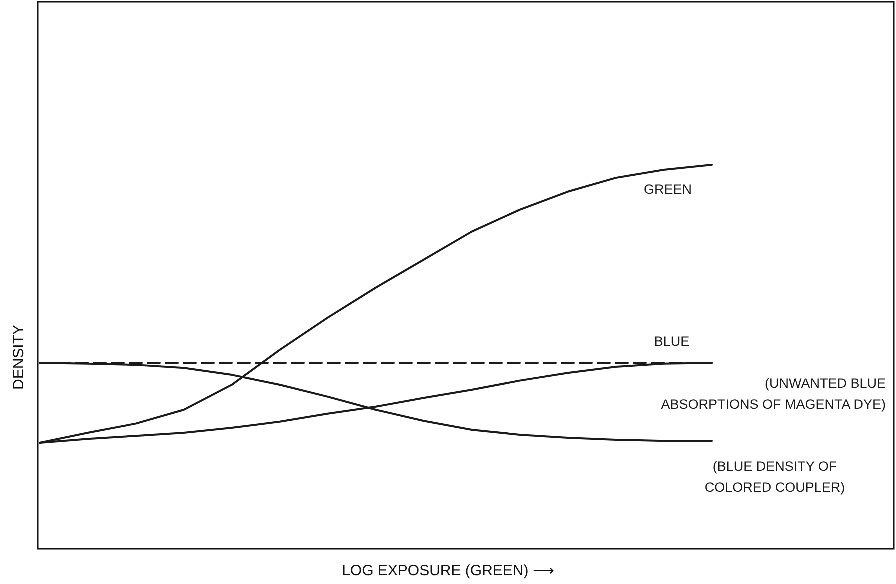  Describe the element at coordinates (672, 342) in the screenshot. I see `series-label: BLUE` at that location.